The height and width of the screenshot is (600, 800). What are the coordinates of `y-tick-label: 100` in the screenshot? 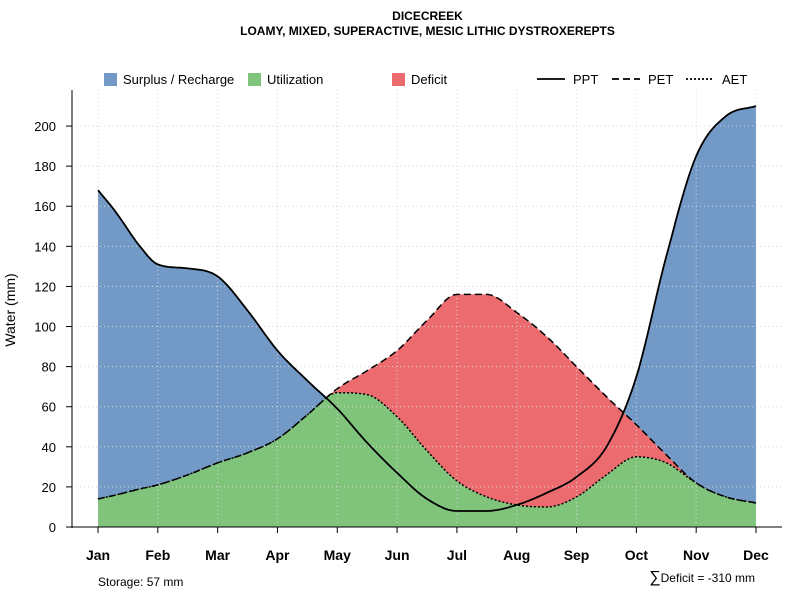 It's located at (45, 327).